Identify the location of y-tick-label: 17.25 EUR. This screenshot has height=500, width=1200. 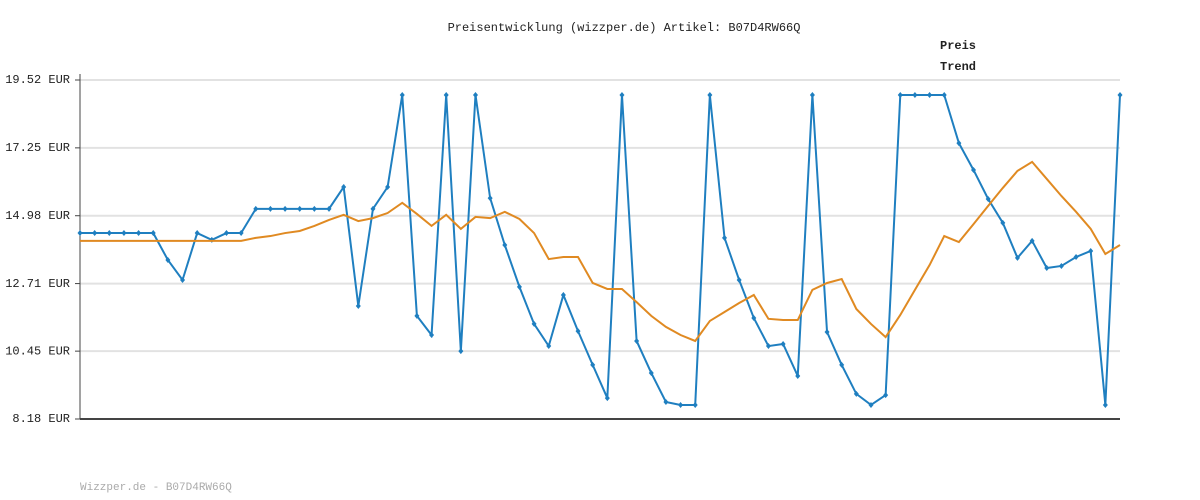
(37, 148).